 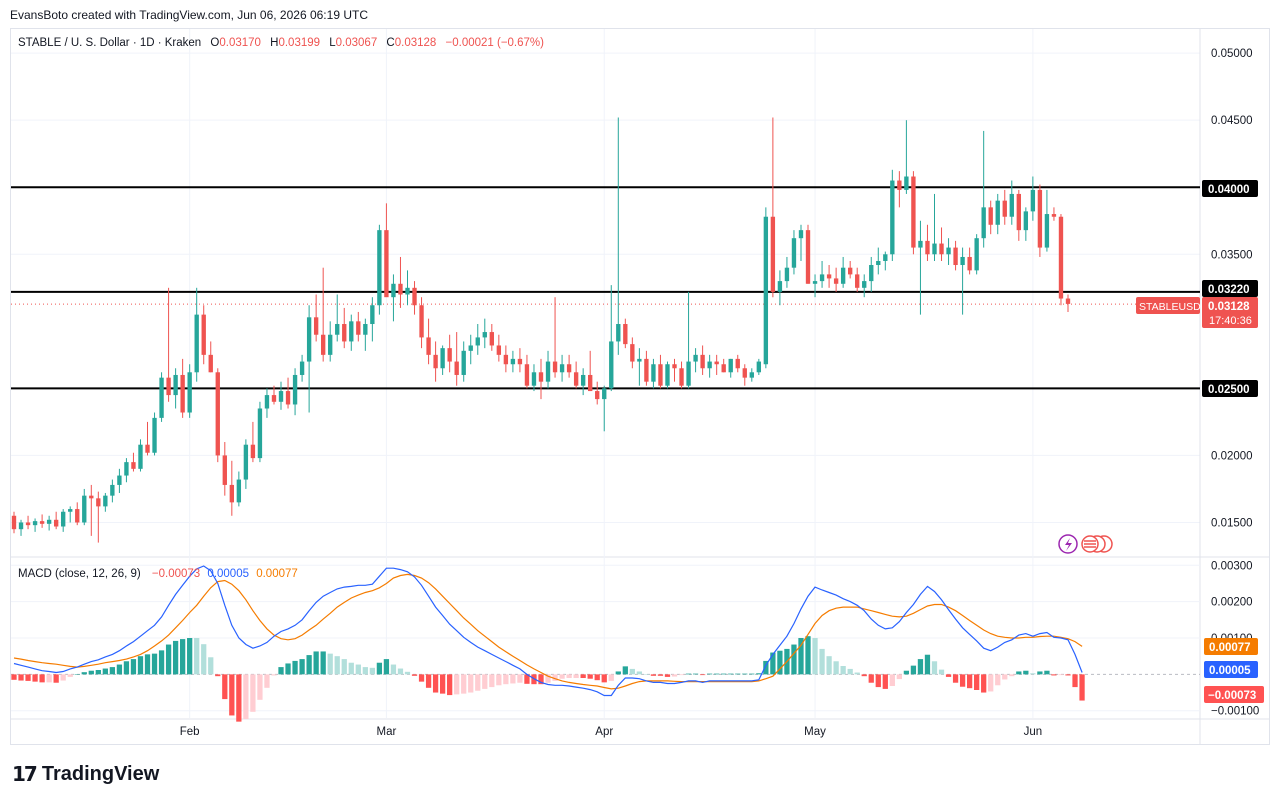 I want to click on event-markers, so click(x=1085, y=544).